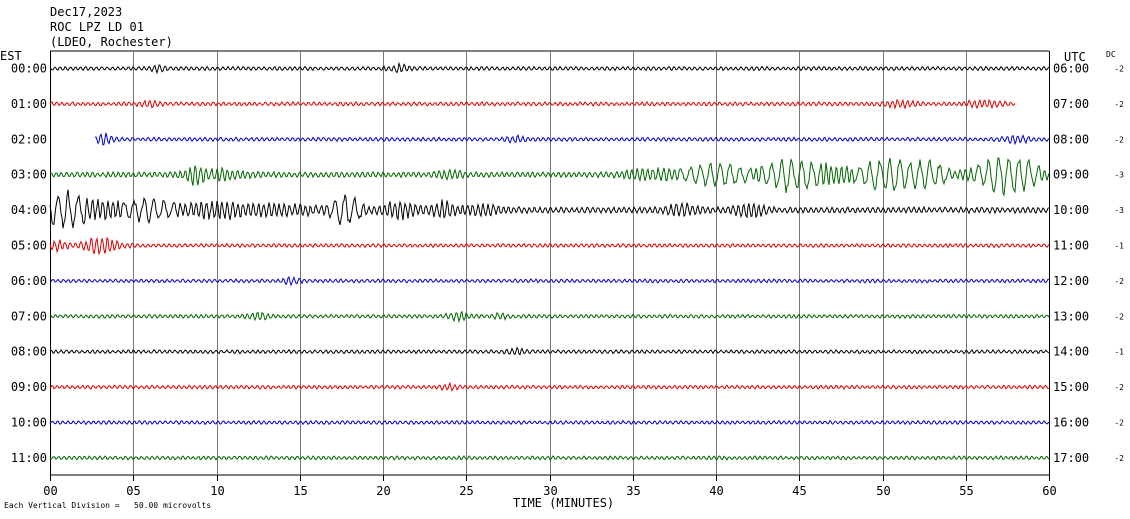  What do you see at coordinates (1071, 423) in the screenshot?
I see `utc-hour-label: 16:00` at bounding box center [1071, 423].